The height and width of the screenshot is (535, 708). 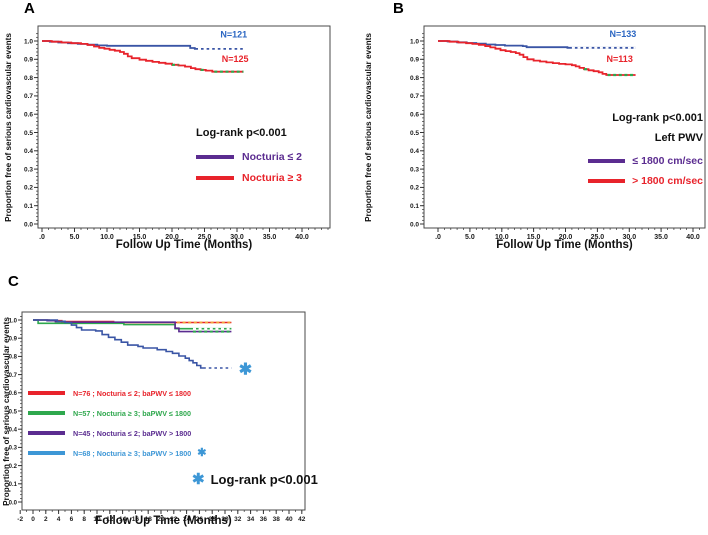 I want to click on x-tick-label: 35.0, so click(x=661, y=237).